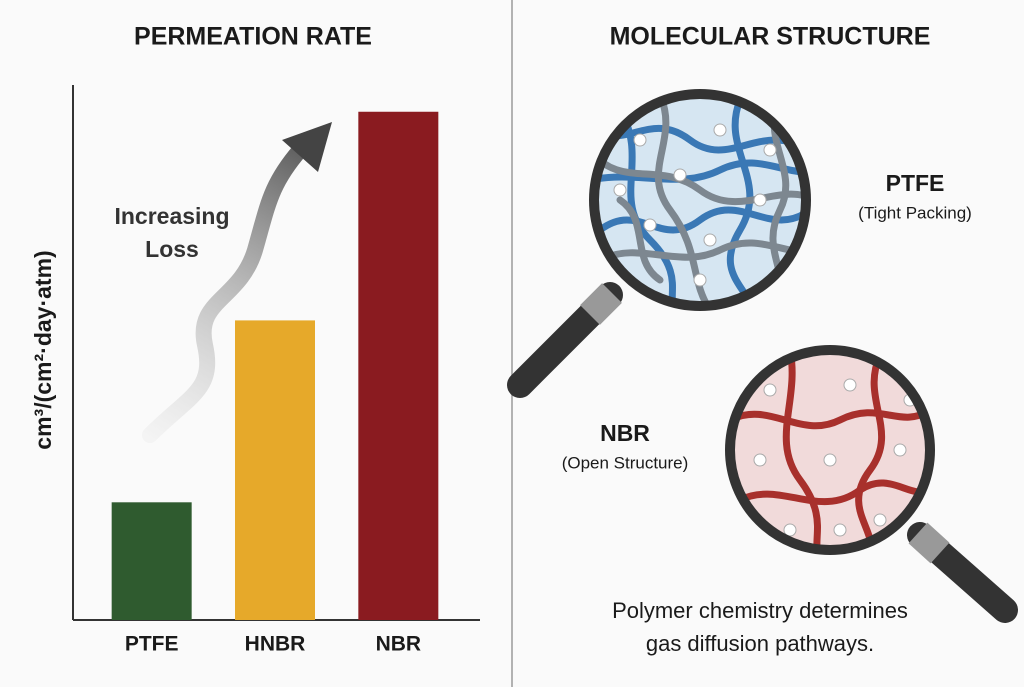  Describe the element at coordinates (770, 37) in the screenshot. I see `panel-title: MOLECULAR STRUCTURE` at that location.